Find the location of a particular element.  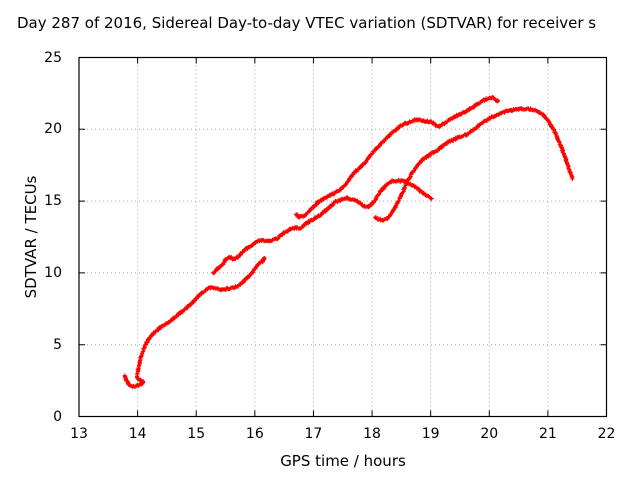

y-axis-label: SDTVAR / TECUs is located at coordinates (31, 237).